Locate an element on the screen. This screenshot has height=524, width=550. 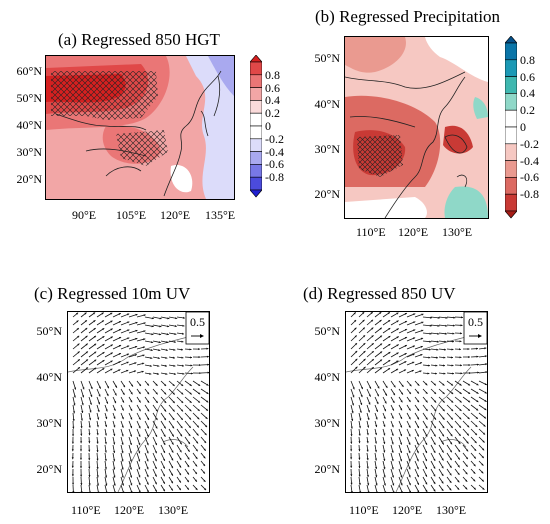
panel-a-xtick: 120°E is located at coordinates (175, 215).